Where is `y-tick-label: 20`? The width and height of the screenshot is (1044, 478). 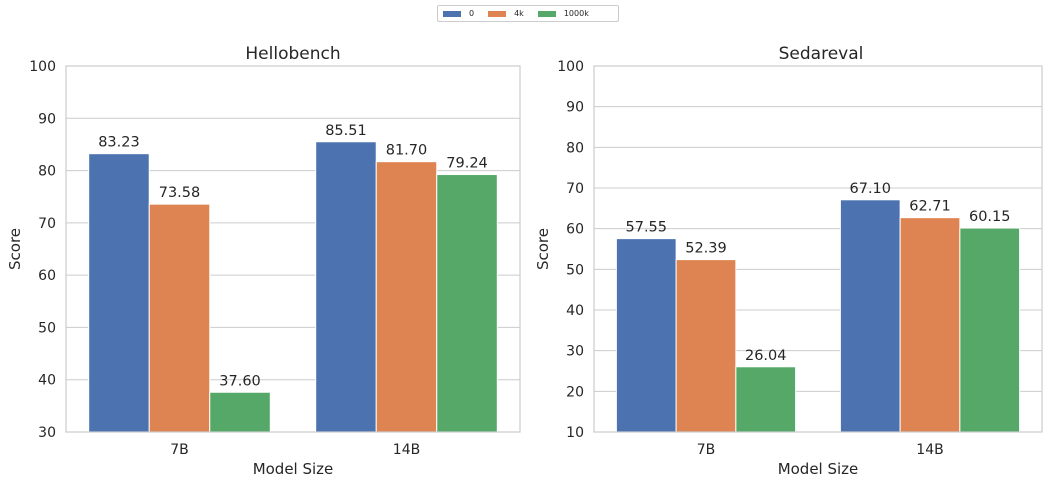 y-tick-label: 20 is located at coordinates (575, 392).